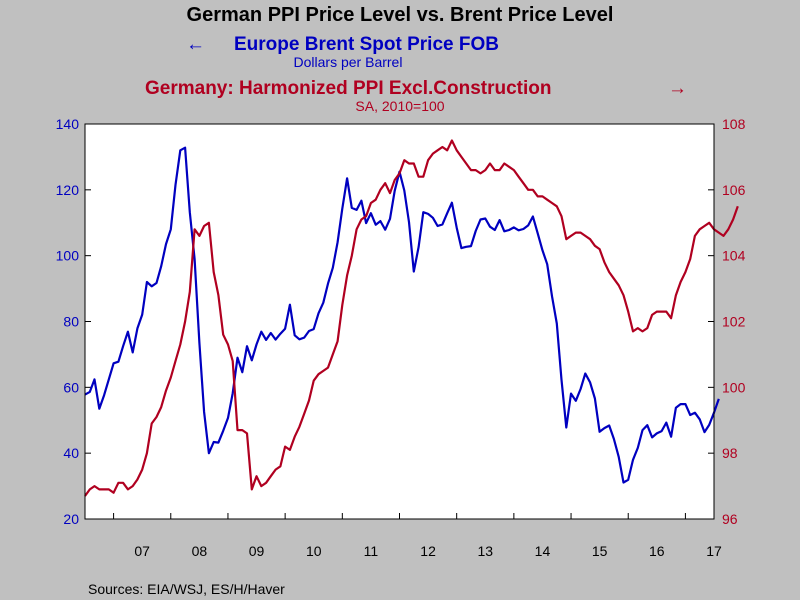 Image resolution: width=800 pixels, height=600 pixels. Describe the element at coordinates (200, 551) in the screenshot. I see `x-tick-label: 08` at that location.